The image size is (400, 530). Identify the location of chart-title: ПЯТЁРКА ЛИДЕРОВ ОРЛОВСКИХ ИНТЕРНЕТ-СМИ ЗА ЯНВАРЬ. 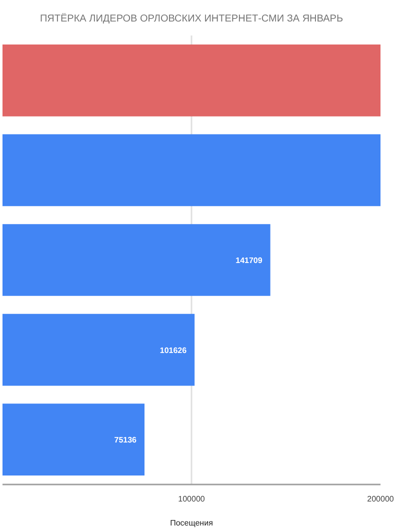
(192, 18).